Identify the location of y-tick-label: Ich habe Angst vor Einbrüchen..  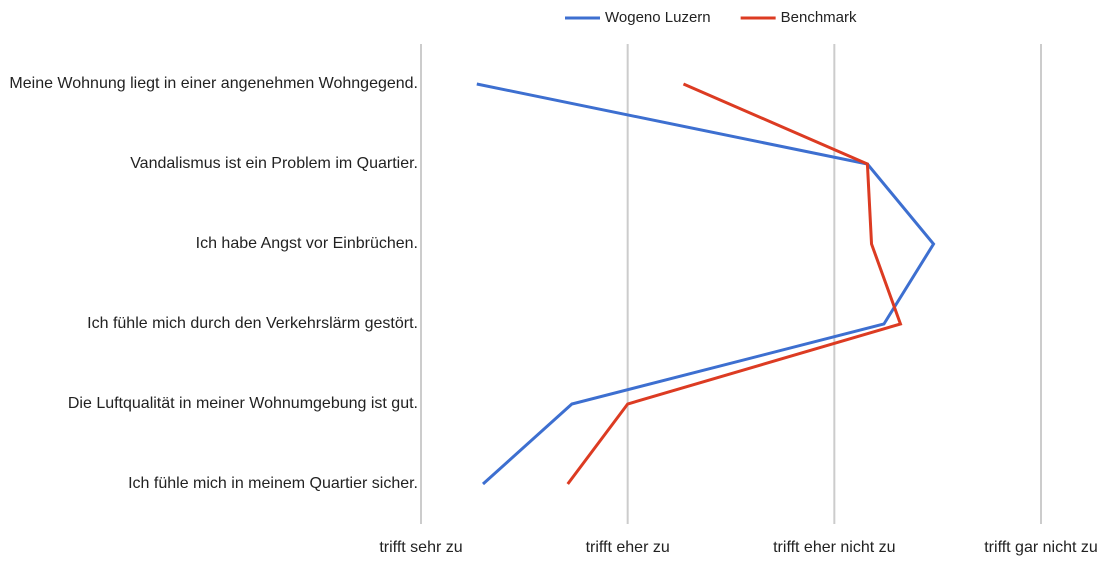
(306, 243).